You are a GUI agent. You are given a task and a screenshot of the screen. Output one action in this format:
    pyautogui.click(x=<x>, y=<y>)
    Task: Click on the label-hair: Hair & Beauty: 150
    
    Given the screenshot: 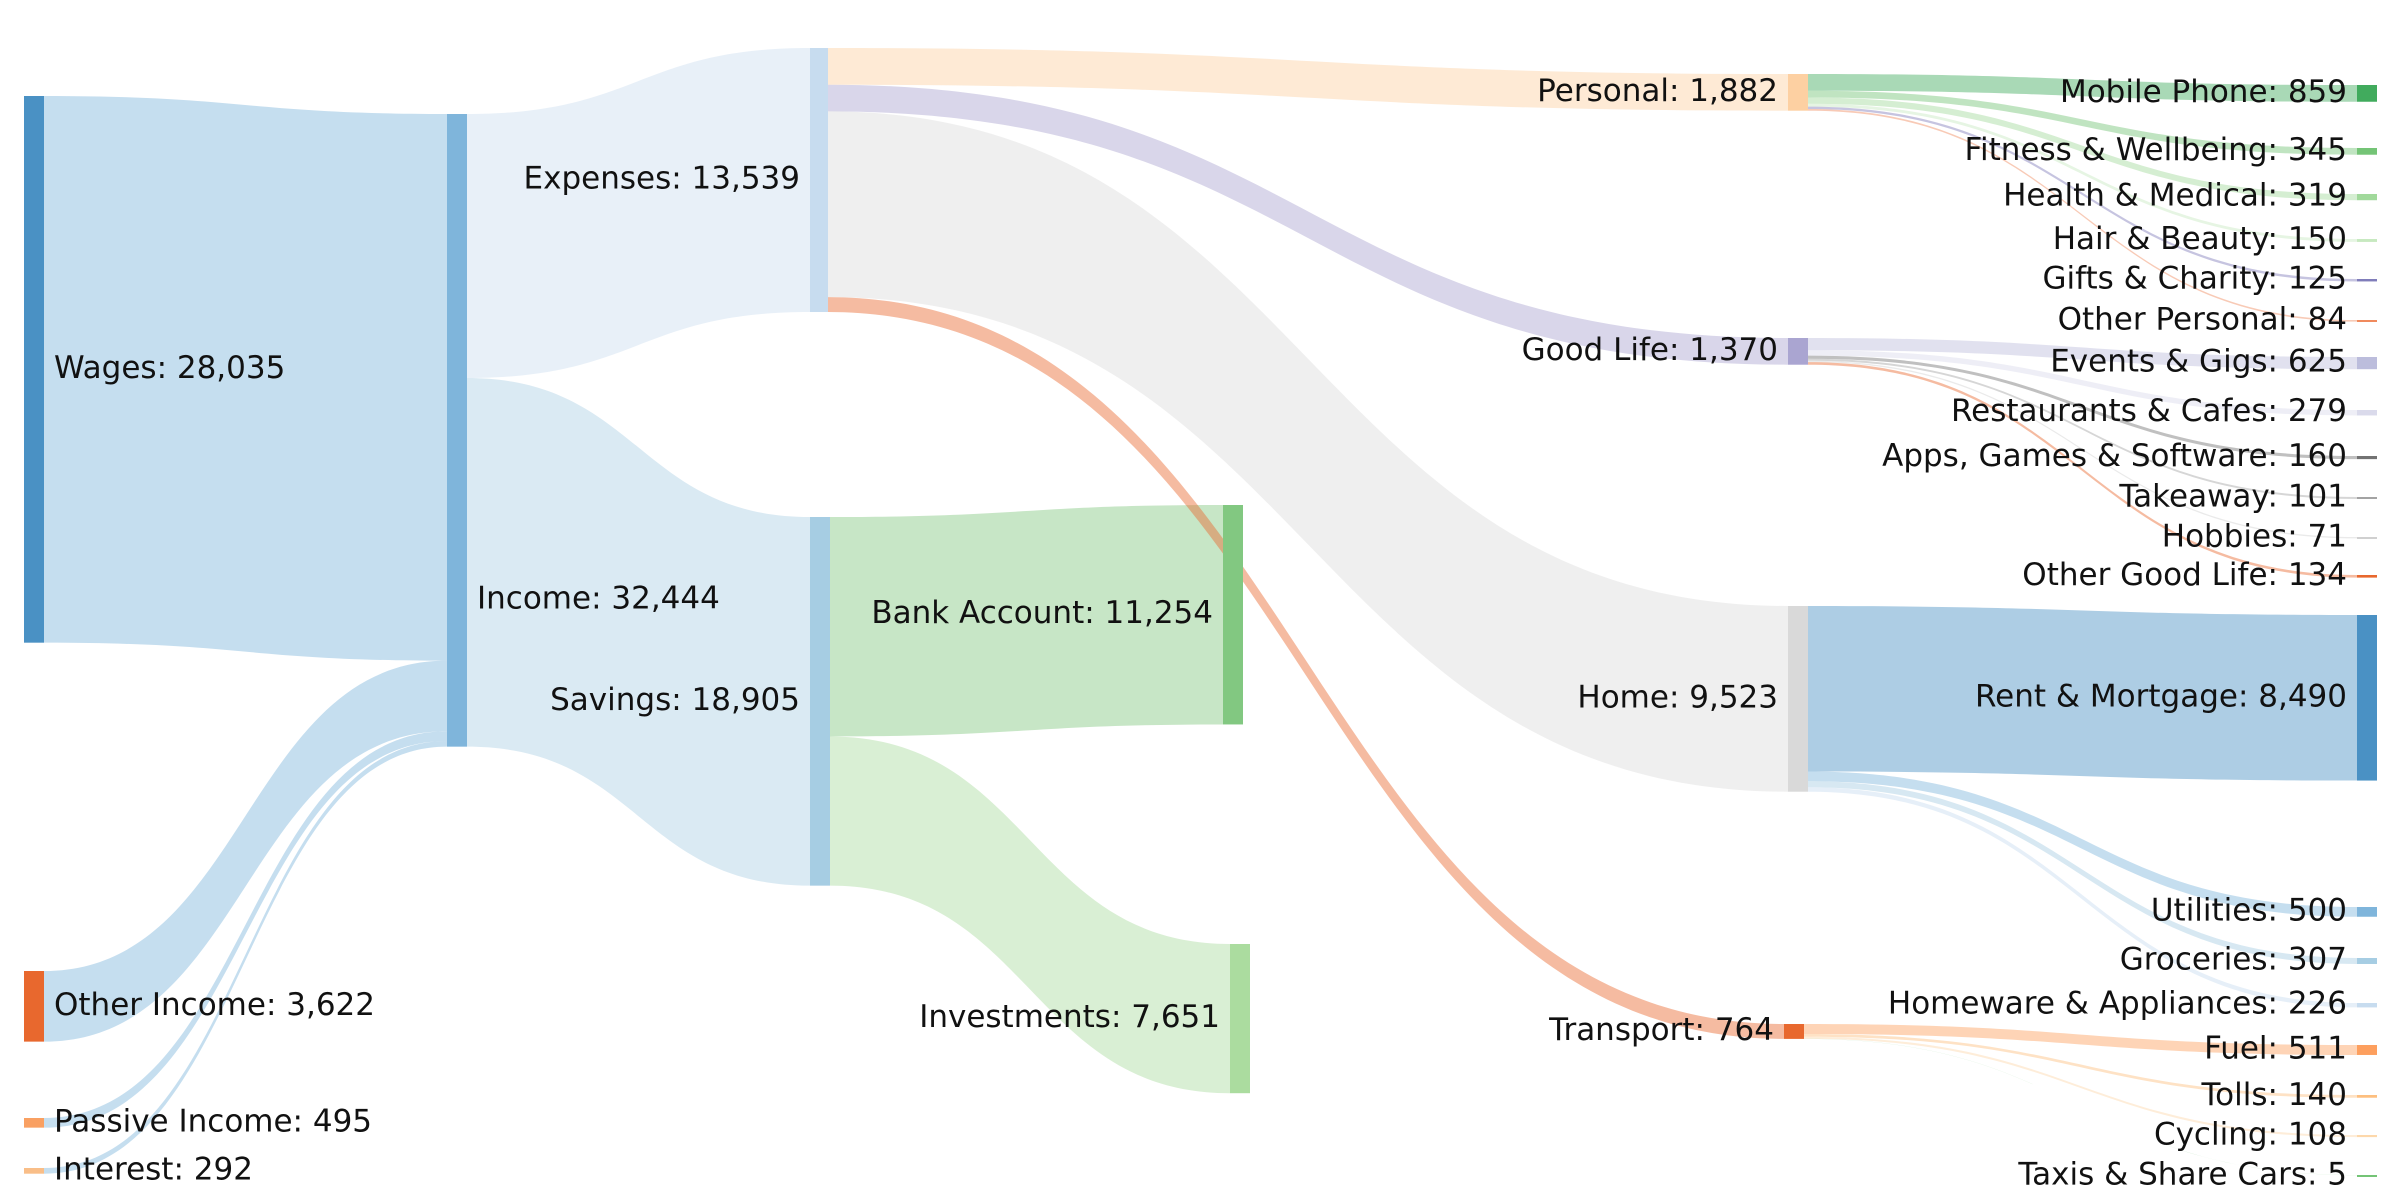 What is the action you would take?
    pyautogui.click(x=2200, y=239)
    